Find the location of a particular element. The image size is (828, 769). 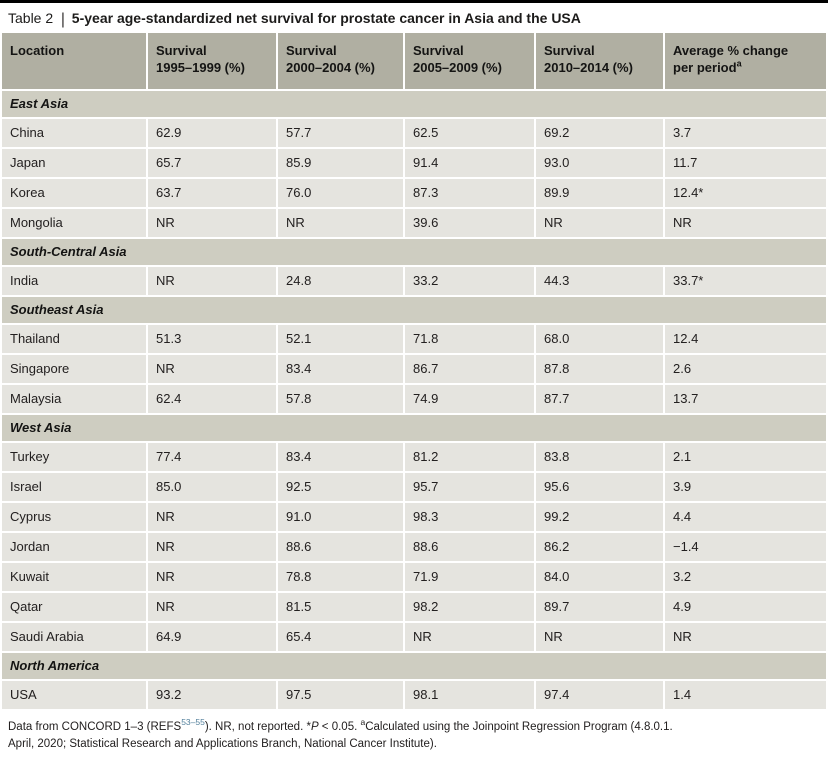

location-cell: China is located at coordinates (74, 133).